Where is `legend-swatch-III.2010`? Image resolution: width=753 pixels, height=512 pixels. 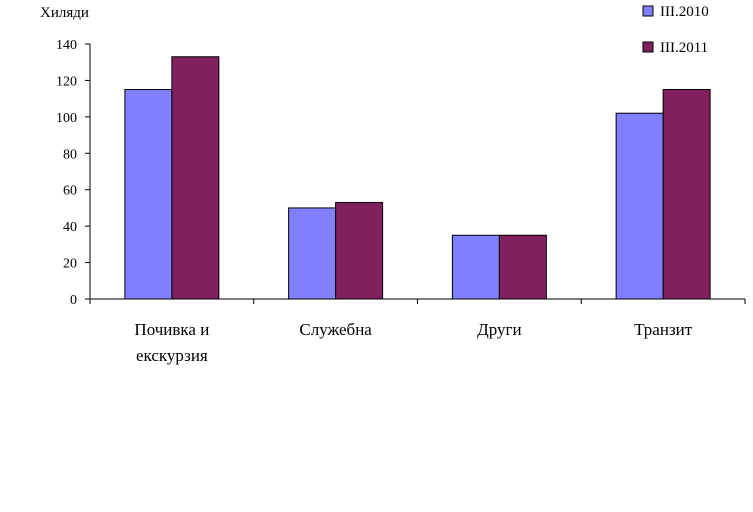 legend-swatch-III.2010 is located at coordinates (648, 11).